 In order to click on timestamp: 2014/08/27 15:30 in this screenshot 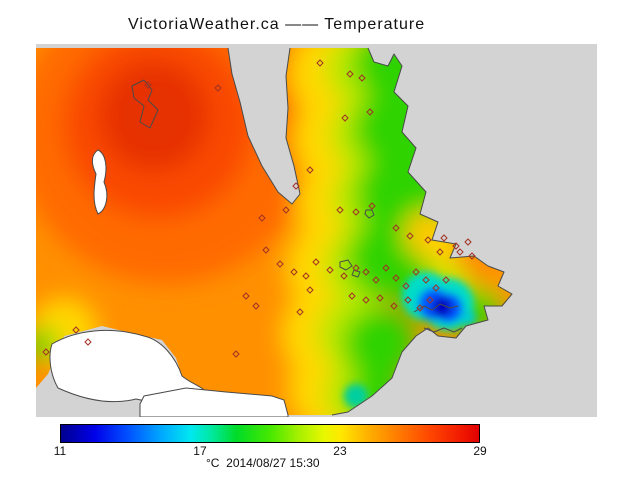, I will do `click(273, 463)`.